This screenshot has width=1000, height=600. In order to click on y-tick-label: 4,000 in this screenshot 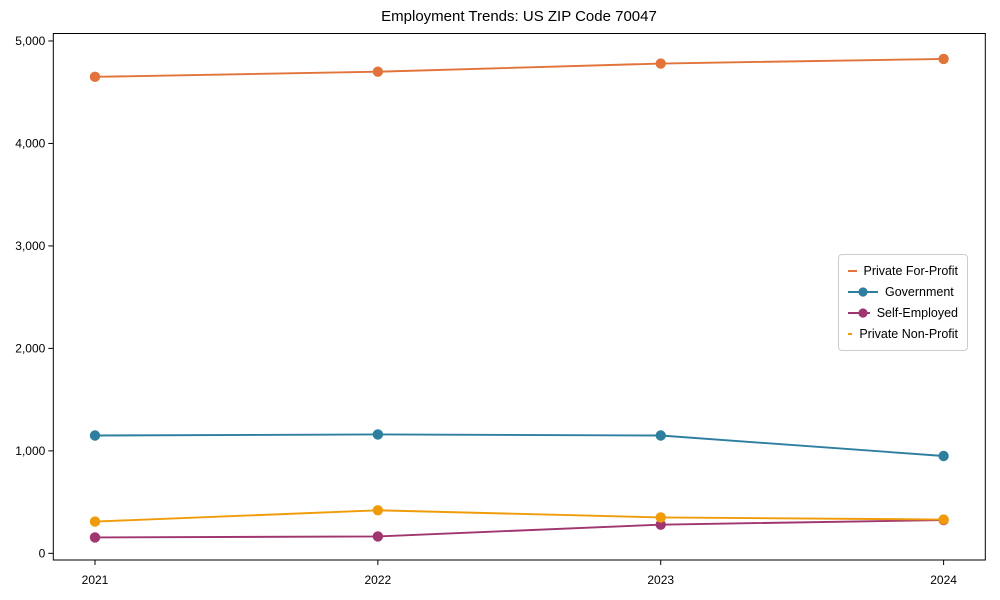, I will do `click(30, 144)`.